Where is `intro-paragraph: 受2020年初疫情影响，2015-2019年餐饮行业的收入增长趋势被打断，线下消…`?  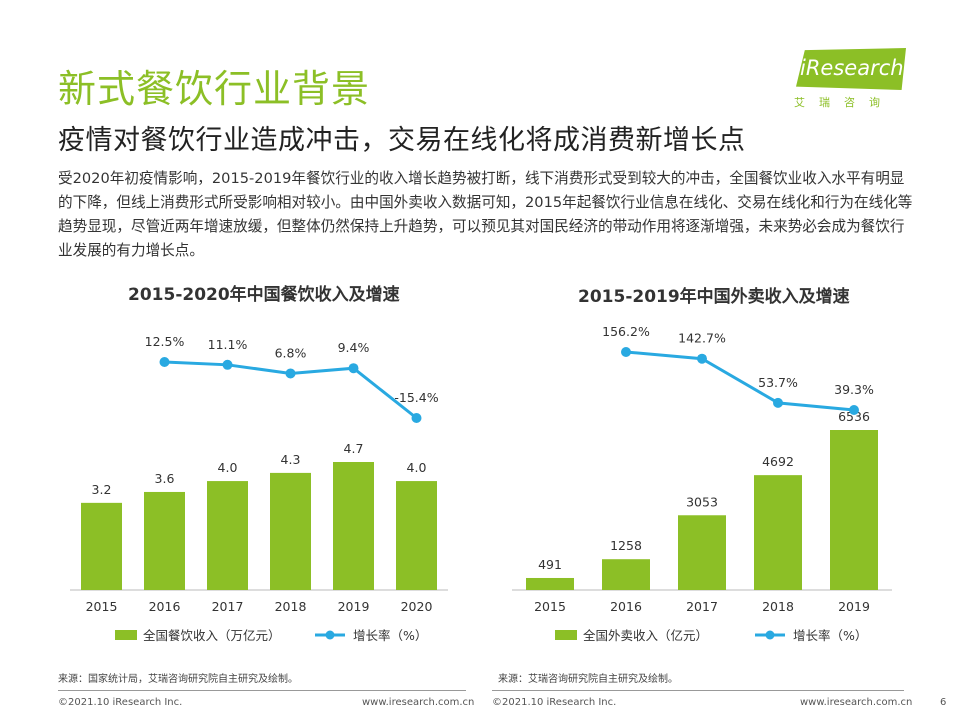 intro-paragraph: 受2020年初疫情影响，2015-2019年餐饮行业的收入增长趋势被打断，线下消… is located at coordinates (485, 214).